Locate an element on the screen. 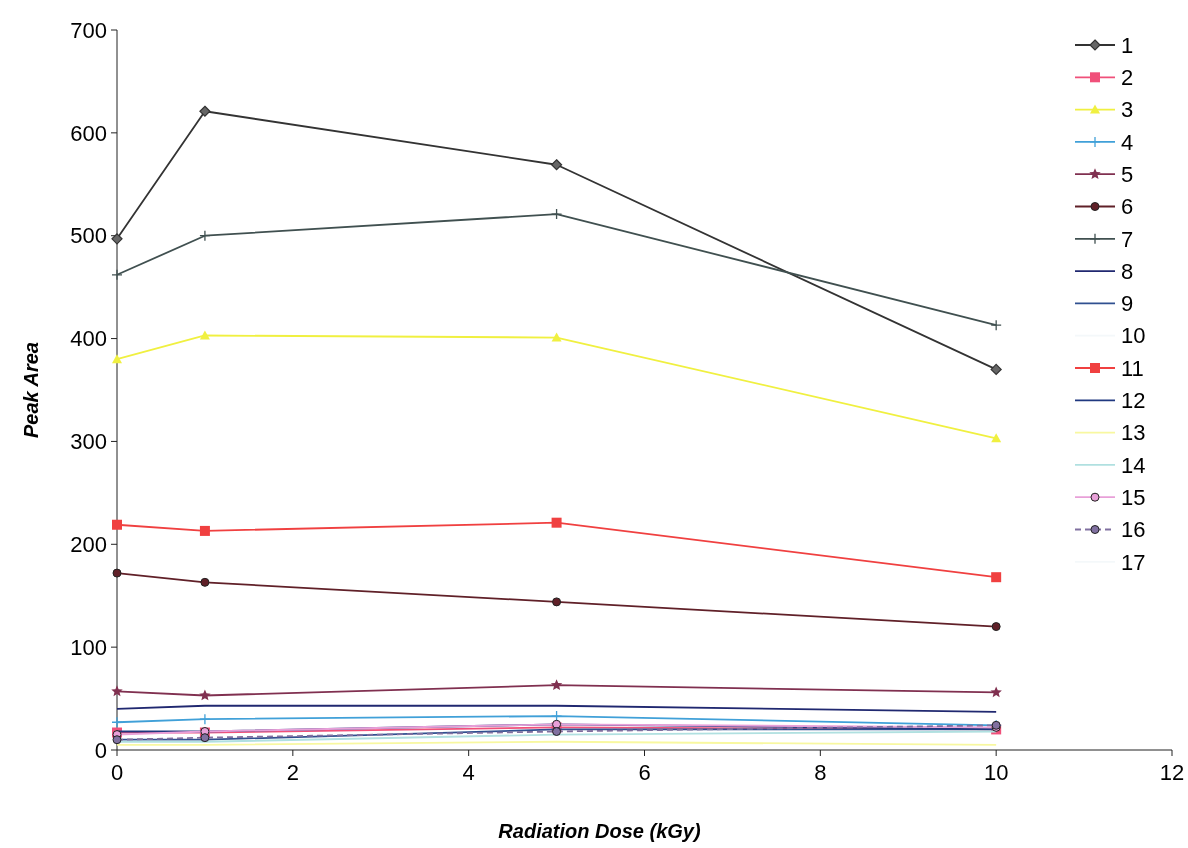 The width and height of the screenshot is (1188, 848). y-tick-label: 400 is located at coordinates (88, 339).